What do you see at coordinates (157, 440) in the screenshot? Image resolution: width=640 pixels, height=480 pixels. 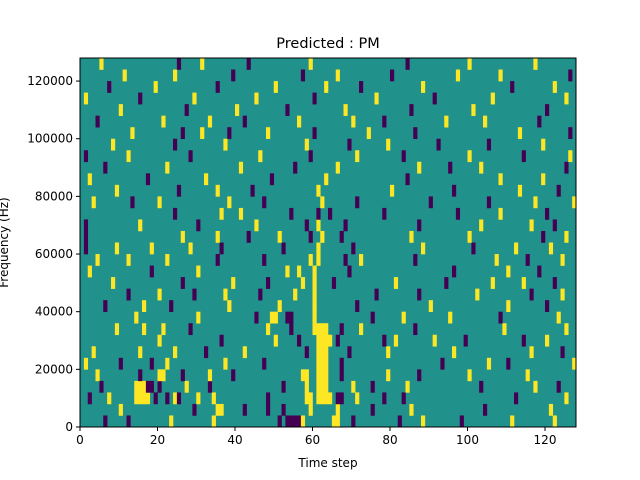 I see `x-tick-label: 20` at bounding box center [157, 440].